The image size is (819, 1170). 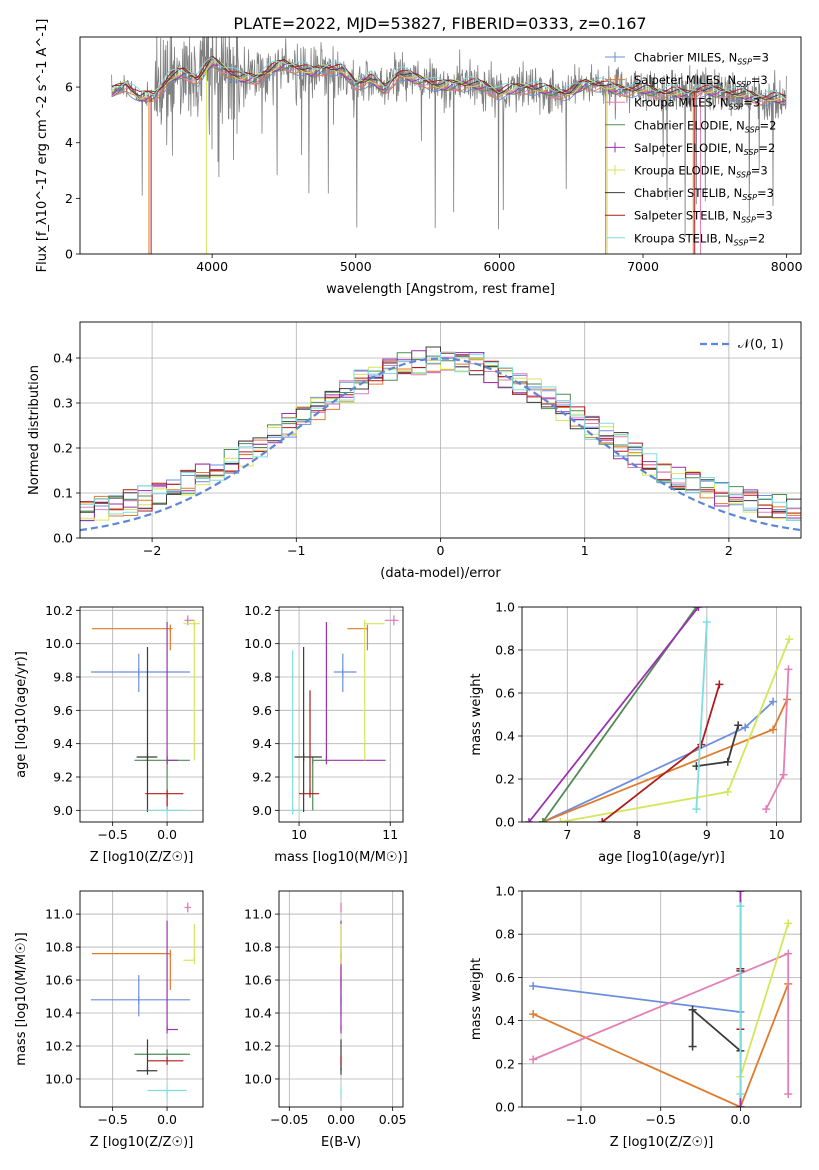 What do you see at coordinates (704, 149) in the screenshot?
I see `legend-label: Salpeter ELODIE, NSSP=2` at bounding box center [704, 149].